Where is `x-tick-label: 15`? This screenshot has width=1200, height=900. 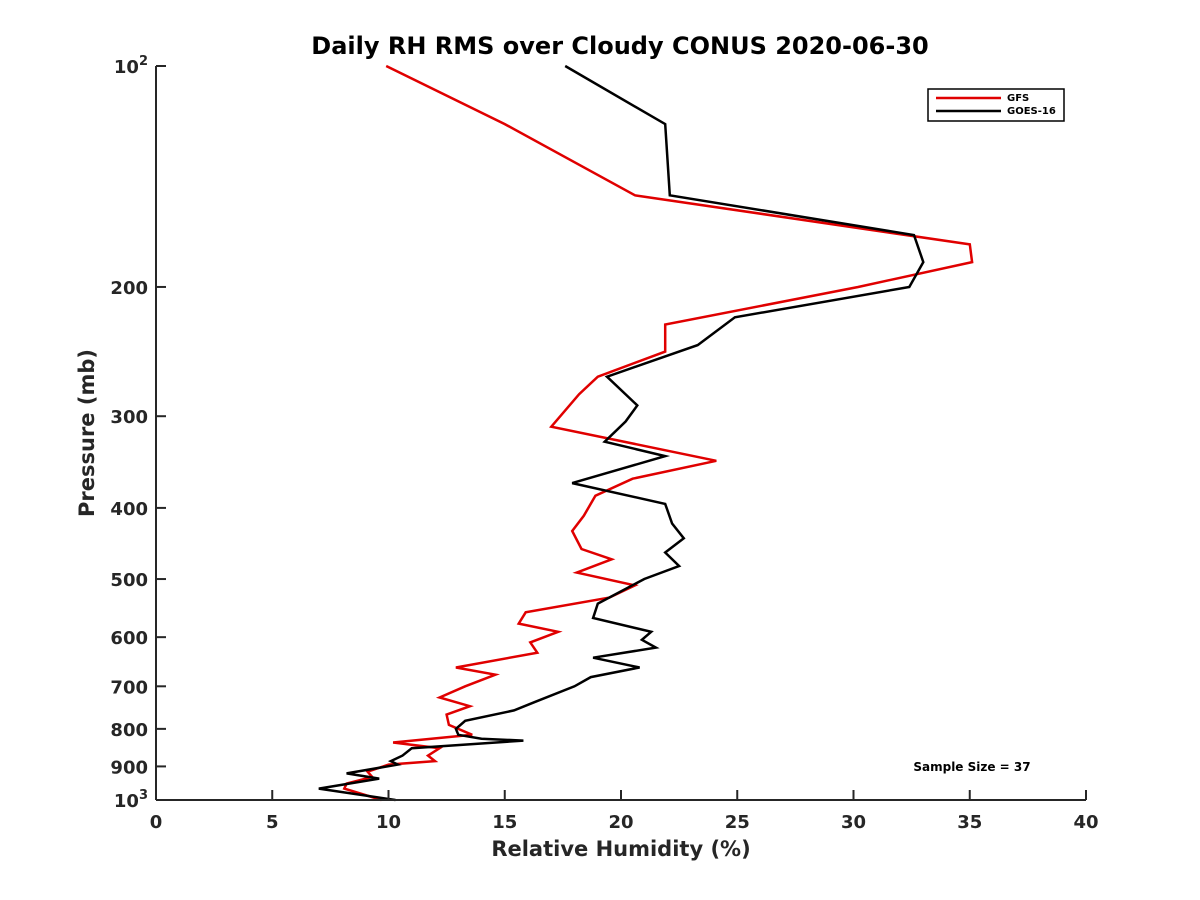
x-tick-label: 15 is located at coordinates (504, 822).